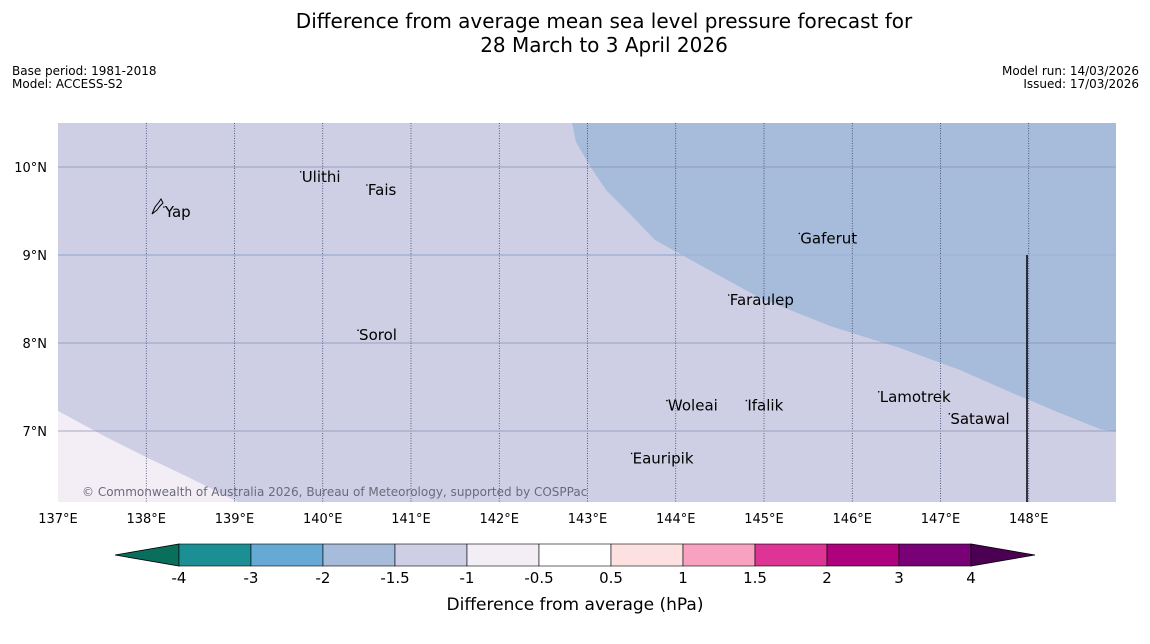 Image resolution: width=1150 pixels, height=644 pixels. Describe the element at coordinates (588, 519) in the screenshot. I see `lon-tick-label: 143°E` at that location.